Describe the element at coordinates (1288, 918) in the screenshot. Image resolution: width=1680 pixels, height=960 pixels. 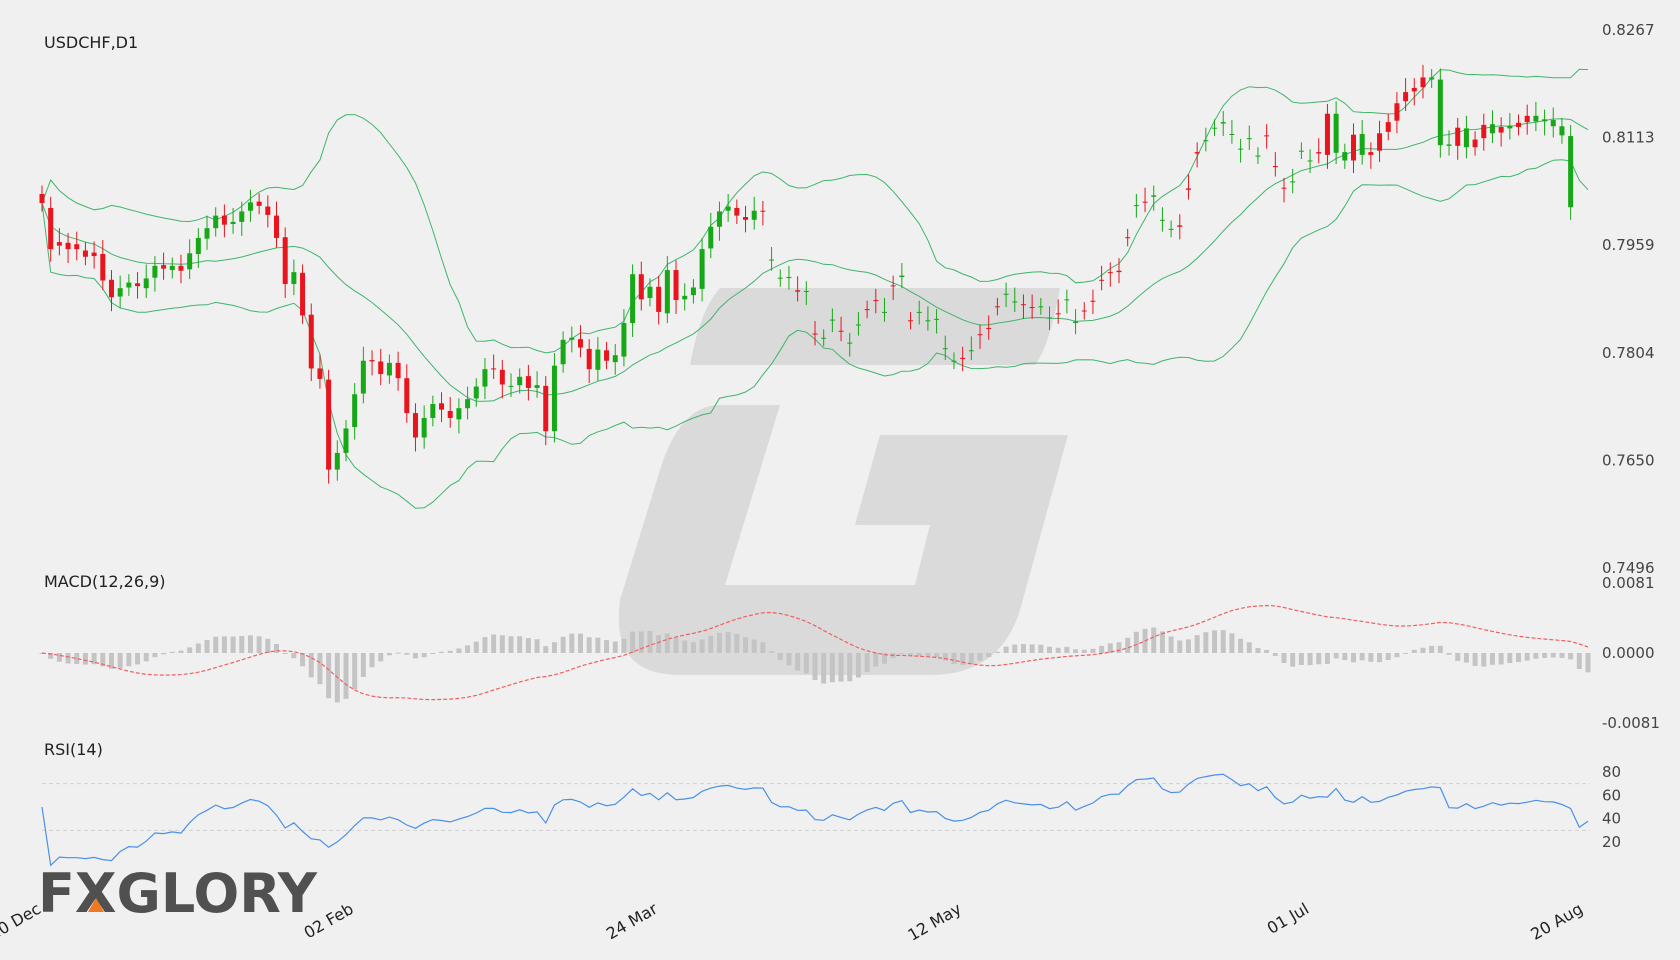
I see `date-tick-label: 01 Jul` at that location.